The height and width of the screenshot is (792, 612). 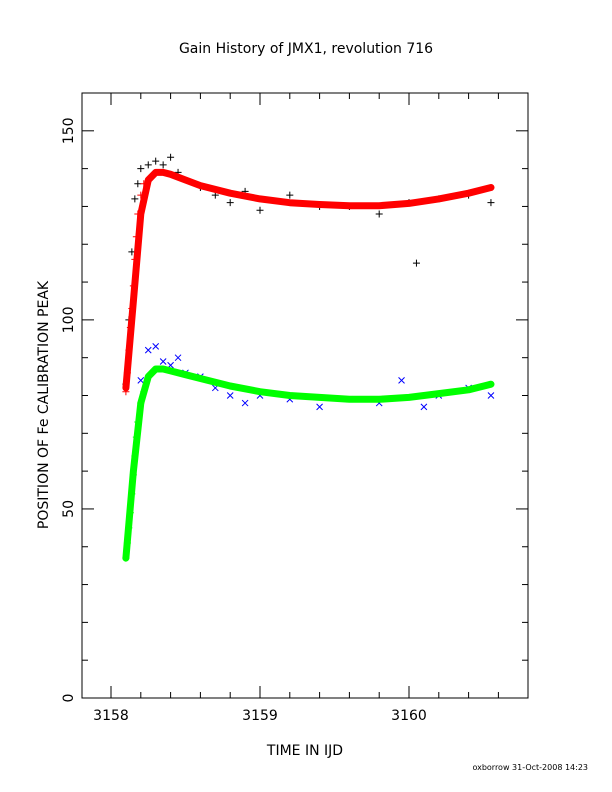 What do you see at coordinates (306, 49) in the screenshot?
I see `chart-title: Gain History of JMX1, revolution 716` at bounding box center [306, 49].